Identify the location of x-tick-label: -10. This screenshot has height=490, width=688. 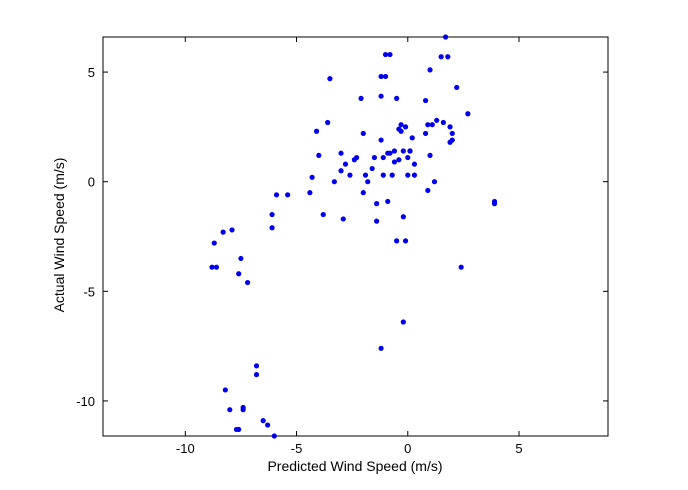
(185, 448).